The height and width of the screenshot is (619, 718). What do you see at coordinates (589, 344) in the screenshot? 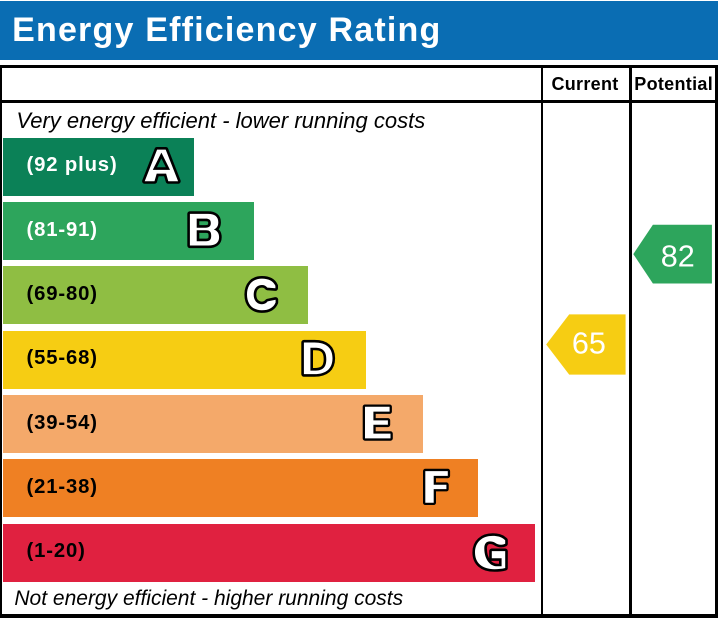
I see `svg-text: 65` at bounding box center [589, 344].